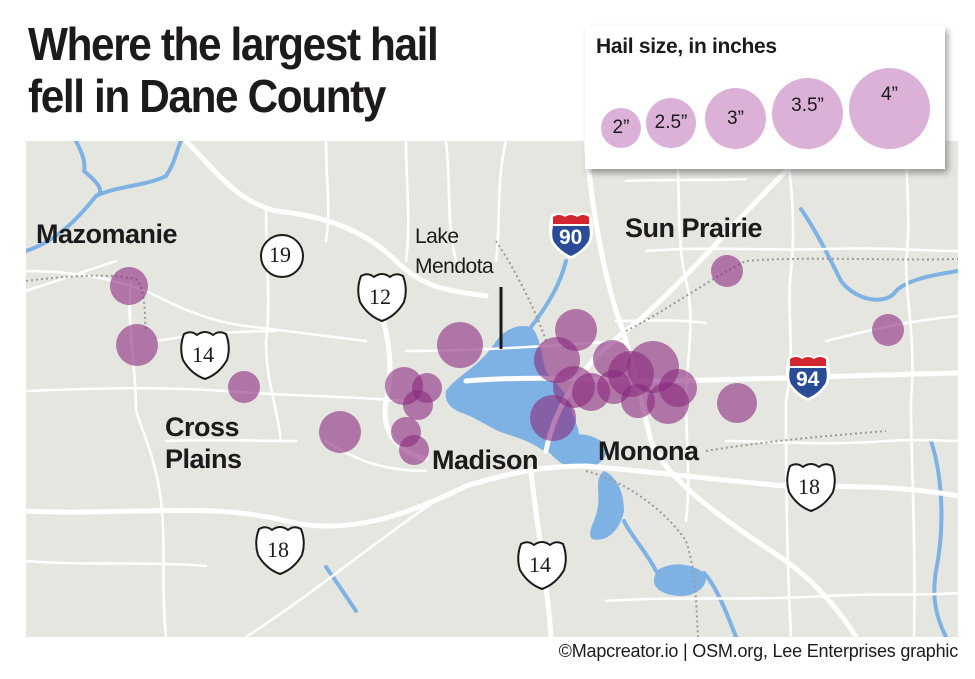 The image size is (975, 679). What do you see at coordinates (203, 459) in the screenshot?
I see `label-cross-plains-line2: Plains` at bounding box center [203, 459].